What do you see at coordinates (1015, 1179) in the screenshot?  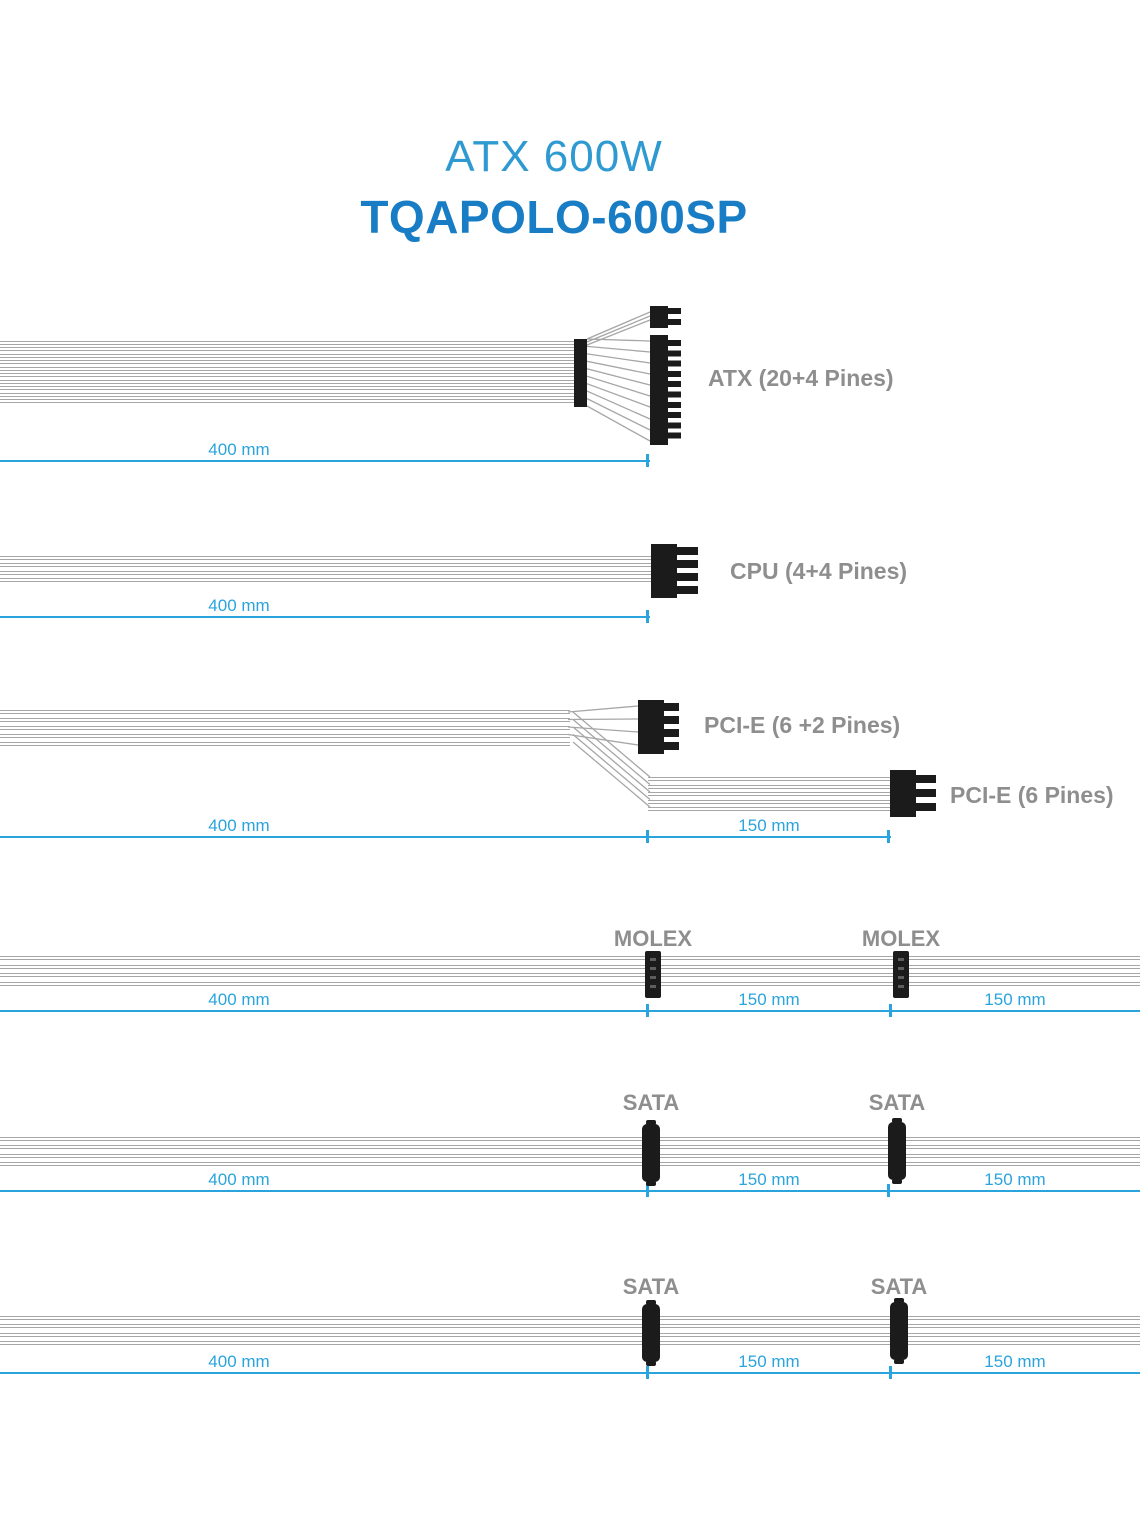 I see `sata1-measure-label-150b: 150 mm` at bounding box center [1015, 1179].